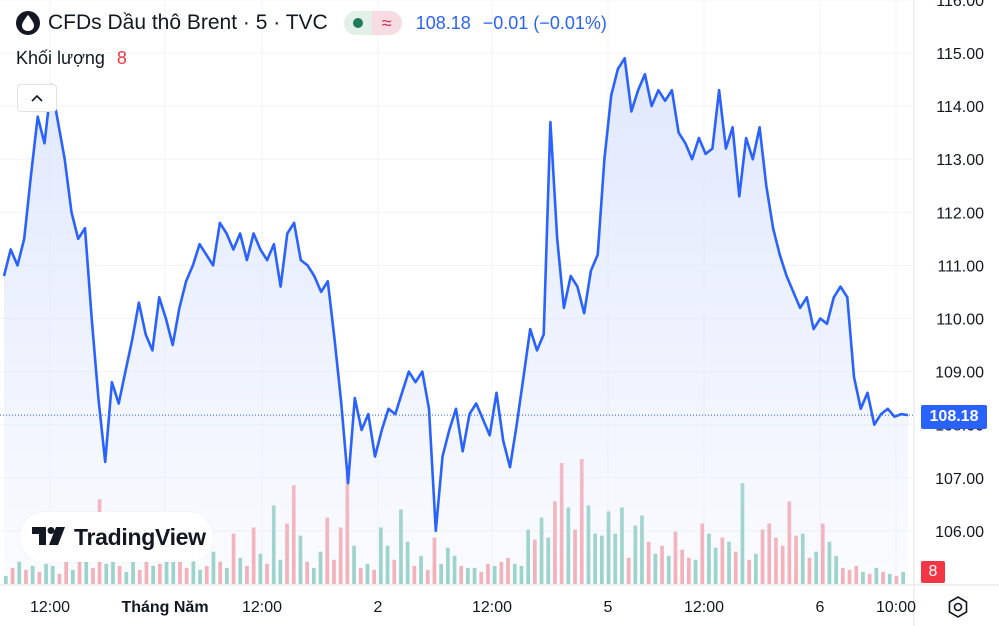  What do you see at coordinates (49, 537) in the screenshot?
I see `tradingview-logo-icon` at bounding box center [49, 537].